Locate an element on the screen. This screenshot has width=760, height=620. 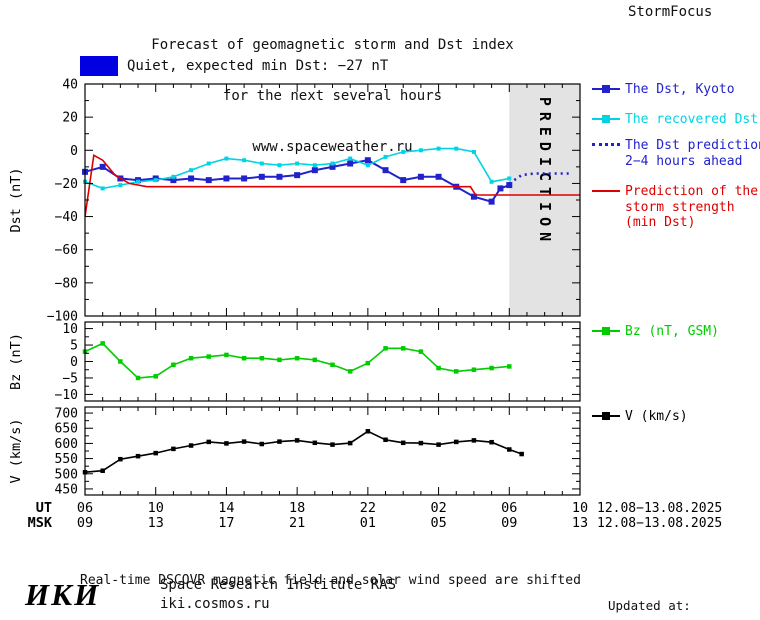
ut-tick-label: 18 is located at coordinates (297, 508).